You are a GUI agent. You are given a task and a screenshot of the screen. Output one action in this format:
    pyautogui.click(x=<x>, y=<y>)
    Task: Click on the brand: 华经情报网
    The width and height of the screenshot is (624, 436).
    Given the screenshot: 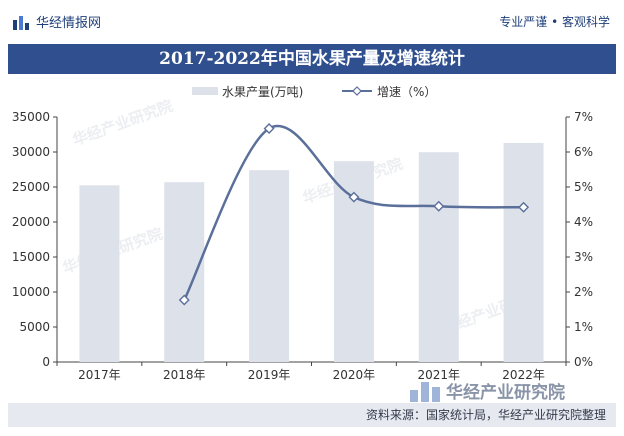 What is the action you would take?
    pyautogui.click(x=56, y=21)
    